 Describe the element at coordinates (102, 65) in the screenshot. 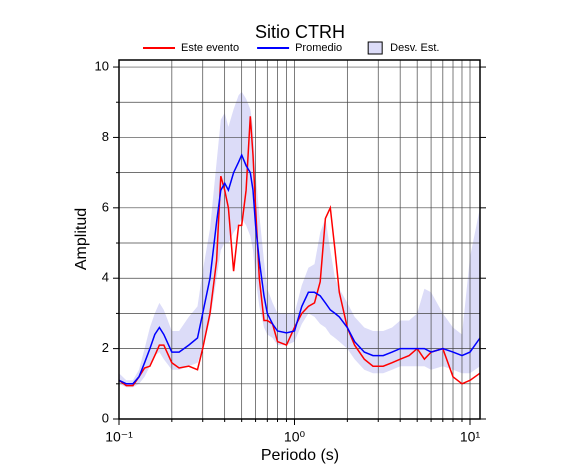

I see `y-tick-label: 10` at that location.